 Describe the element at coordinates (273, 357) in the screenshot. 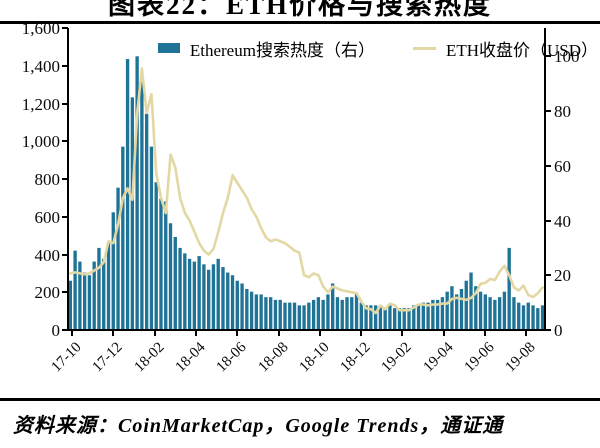

I see `x-axis-tick-label: 18-08` at that location.